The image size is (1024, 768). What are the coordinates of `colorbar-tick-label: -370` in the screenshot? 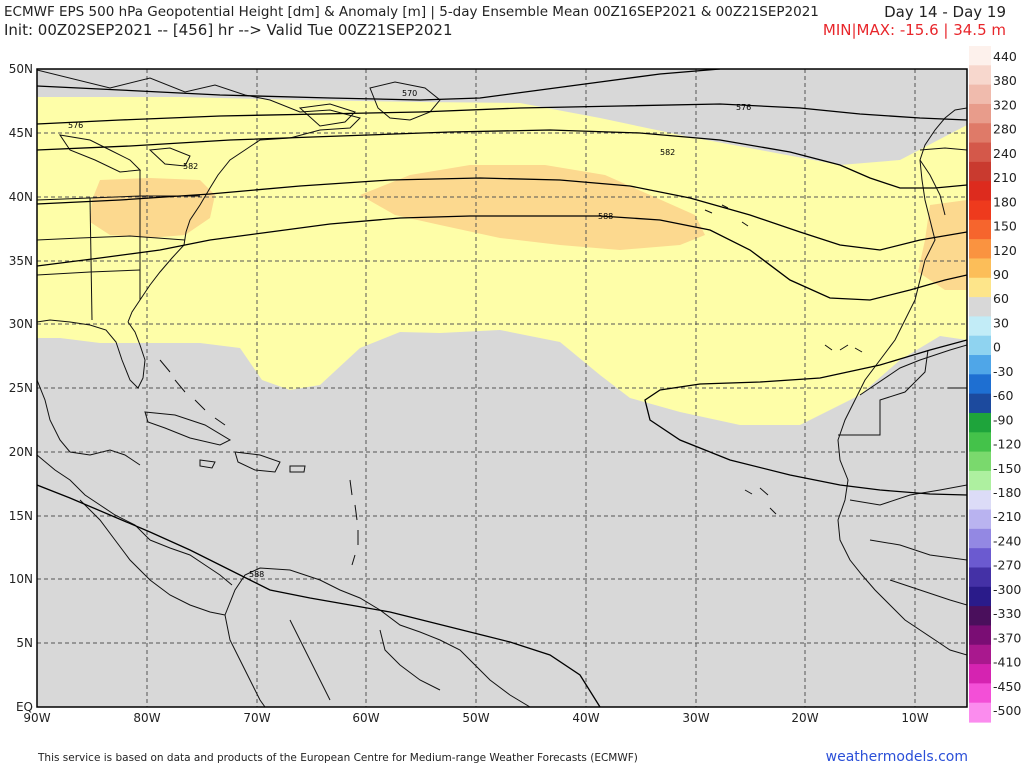 It's located at (1007, 637).